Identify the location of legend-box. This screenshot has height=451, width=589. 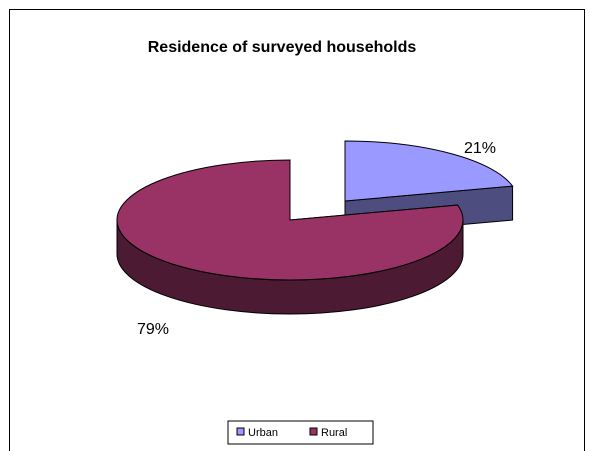
(300, 432).